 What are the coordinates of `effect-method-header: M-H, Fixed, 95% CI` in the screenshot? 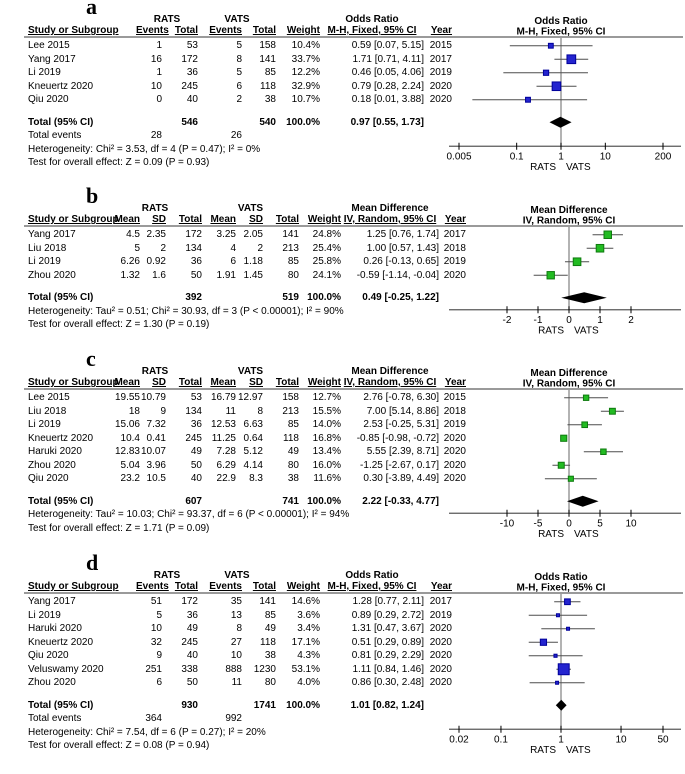 It's located at (372, 586).